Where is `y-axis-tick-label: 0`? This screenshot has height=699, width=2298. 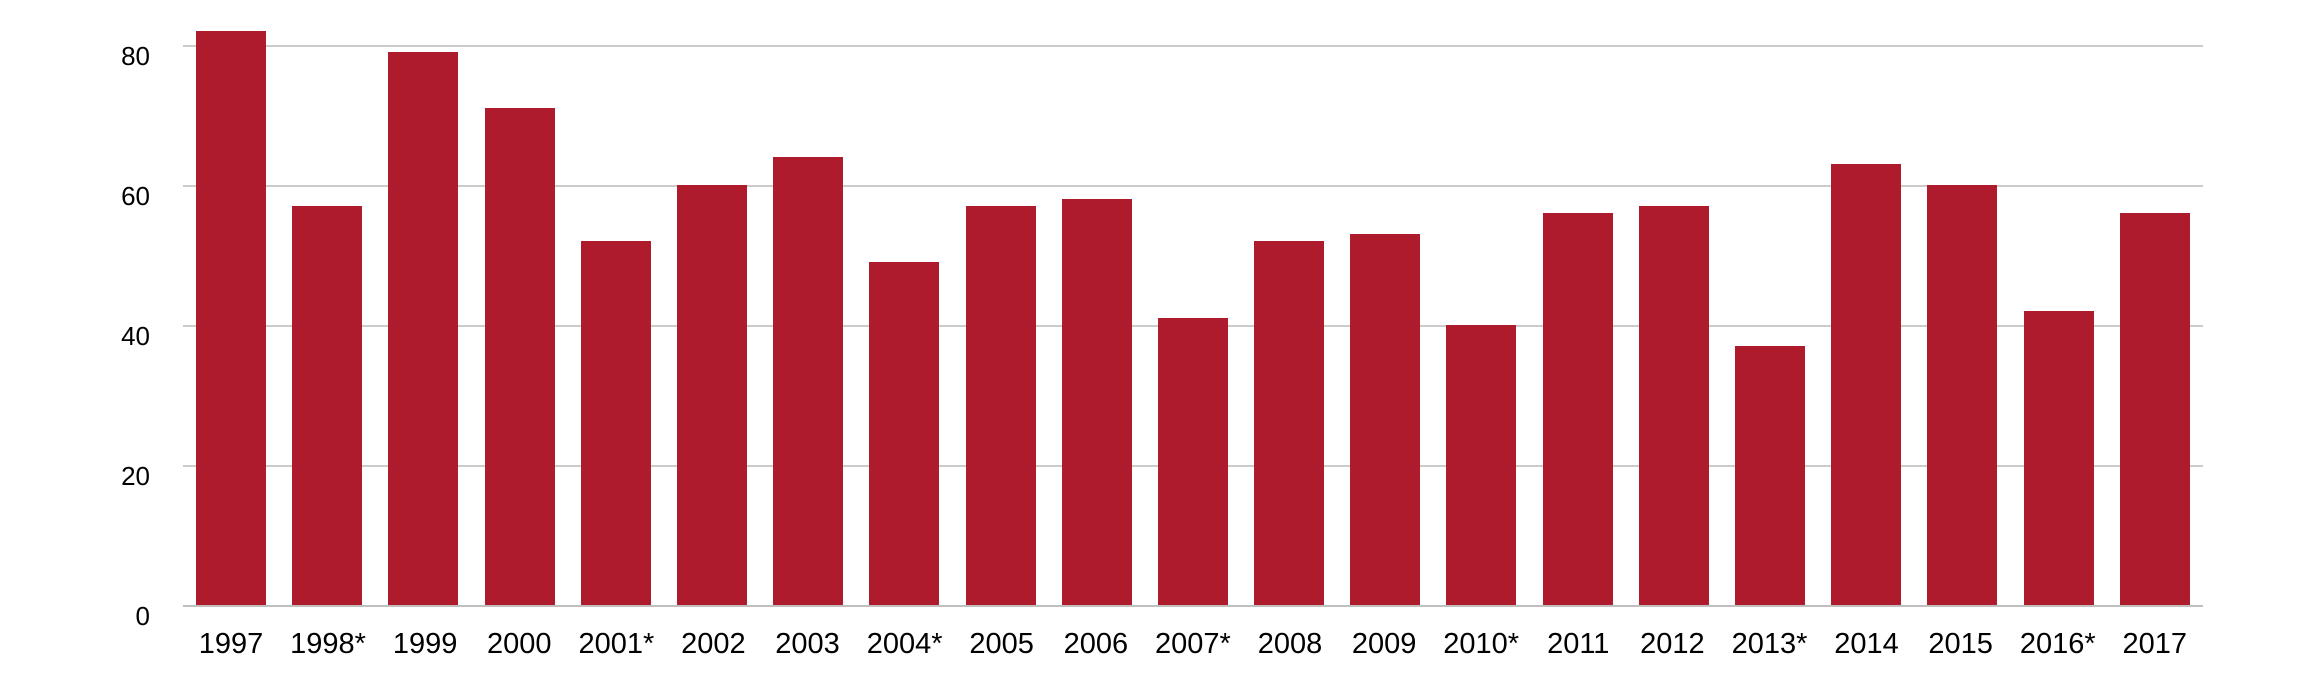
y-axis-tick-label: 0 is located at coordinates (142, 616).